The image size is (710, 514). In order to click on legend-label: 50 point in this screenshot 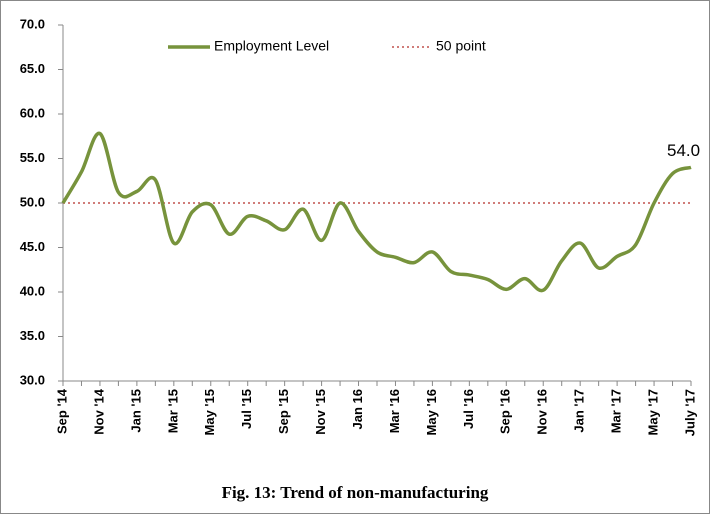, I will do `click(461, 46)`.